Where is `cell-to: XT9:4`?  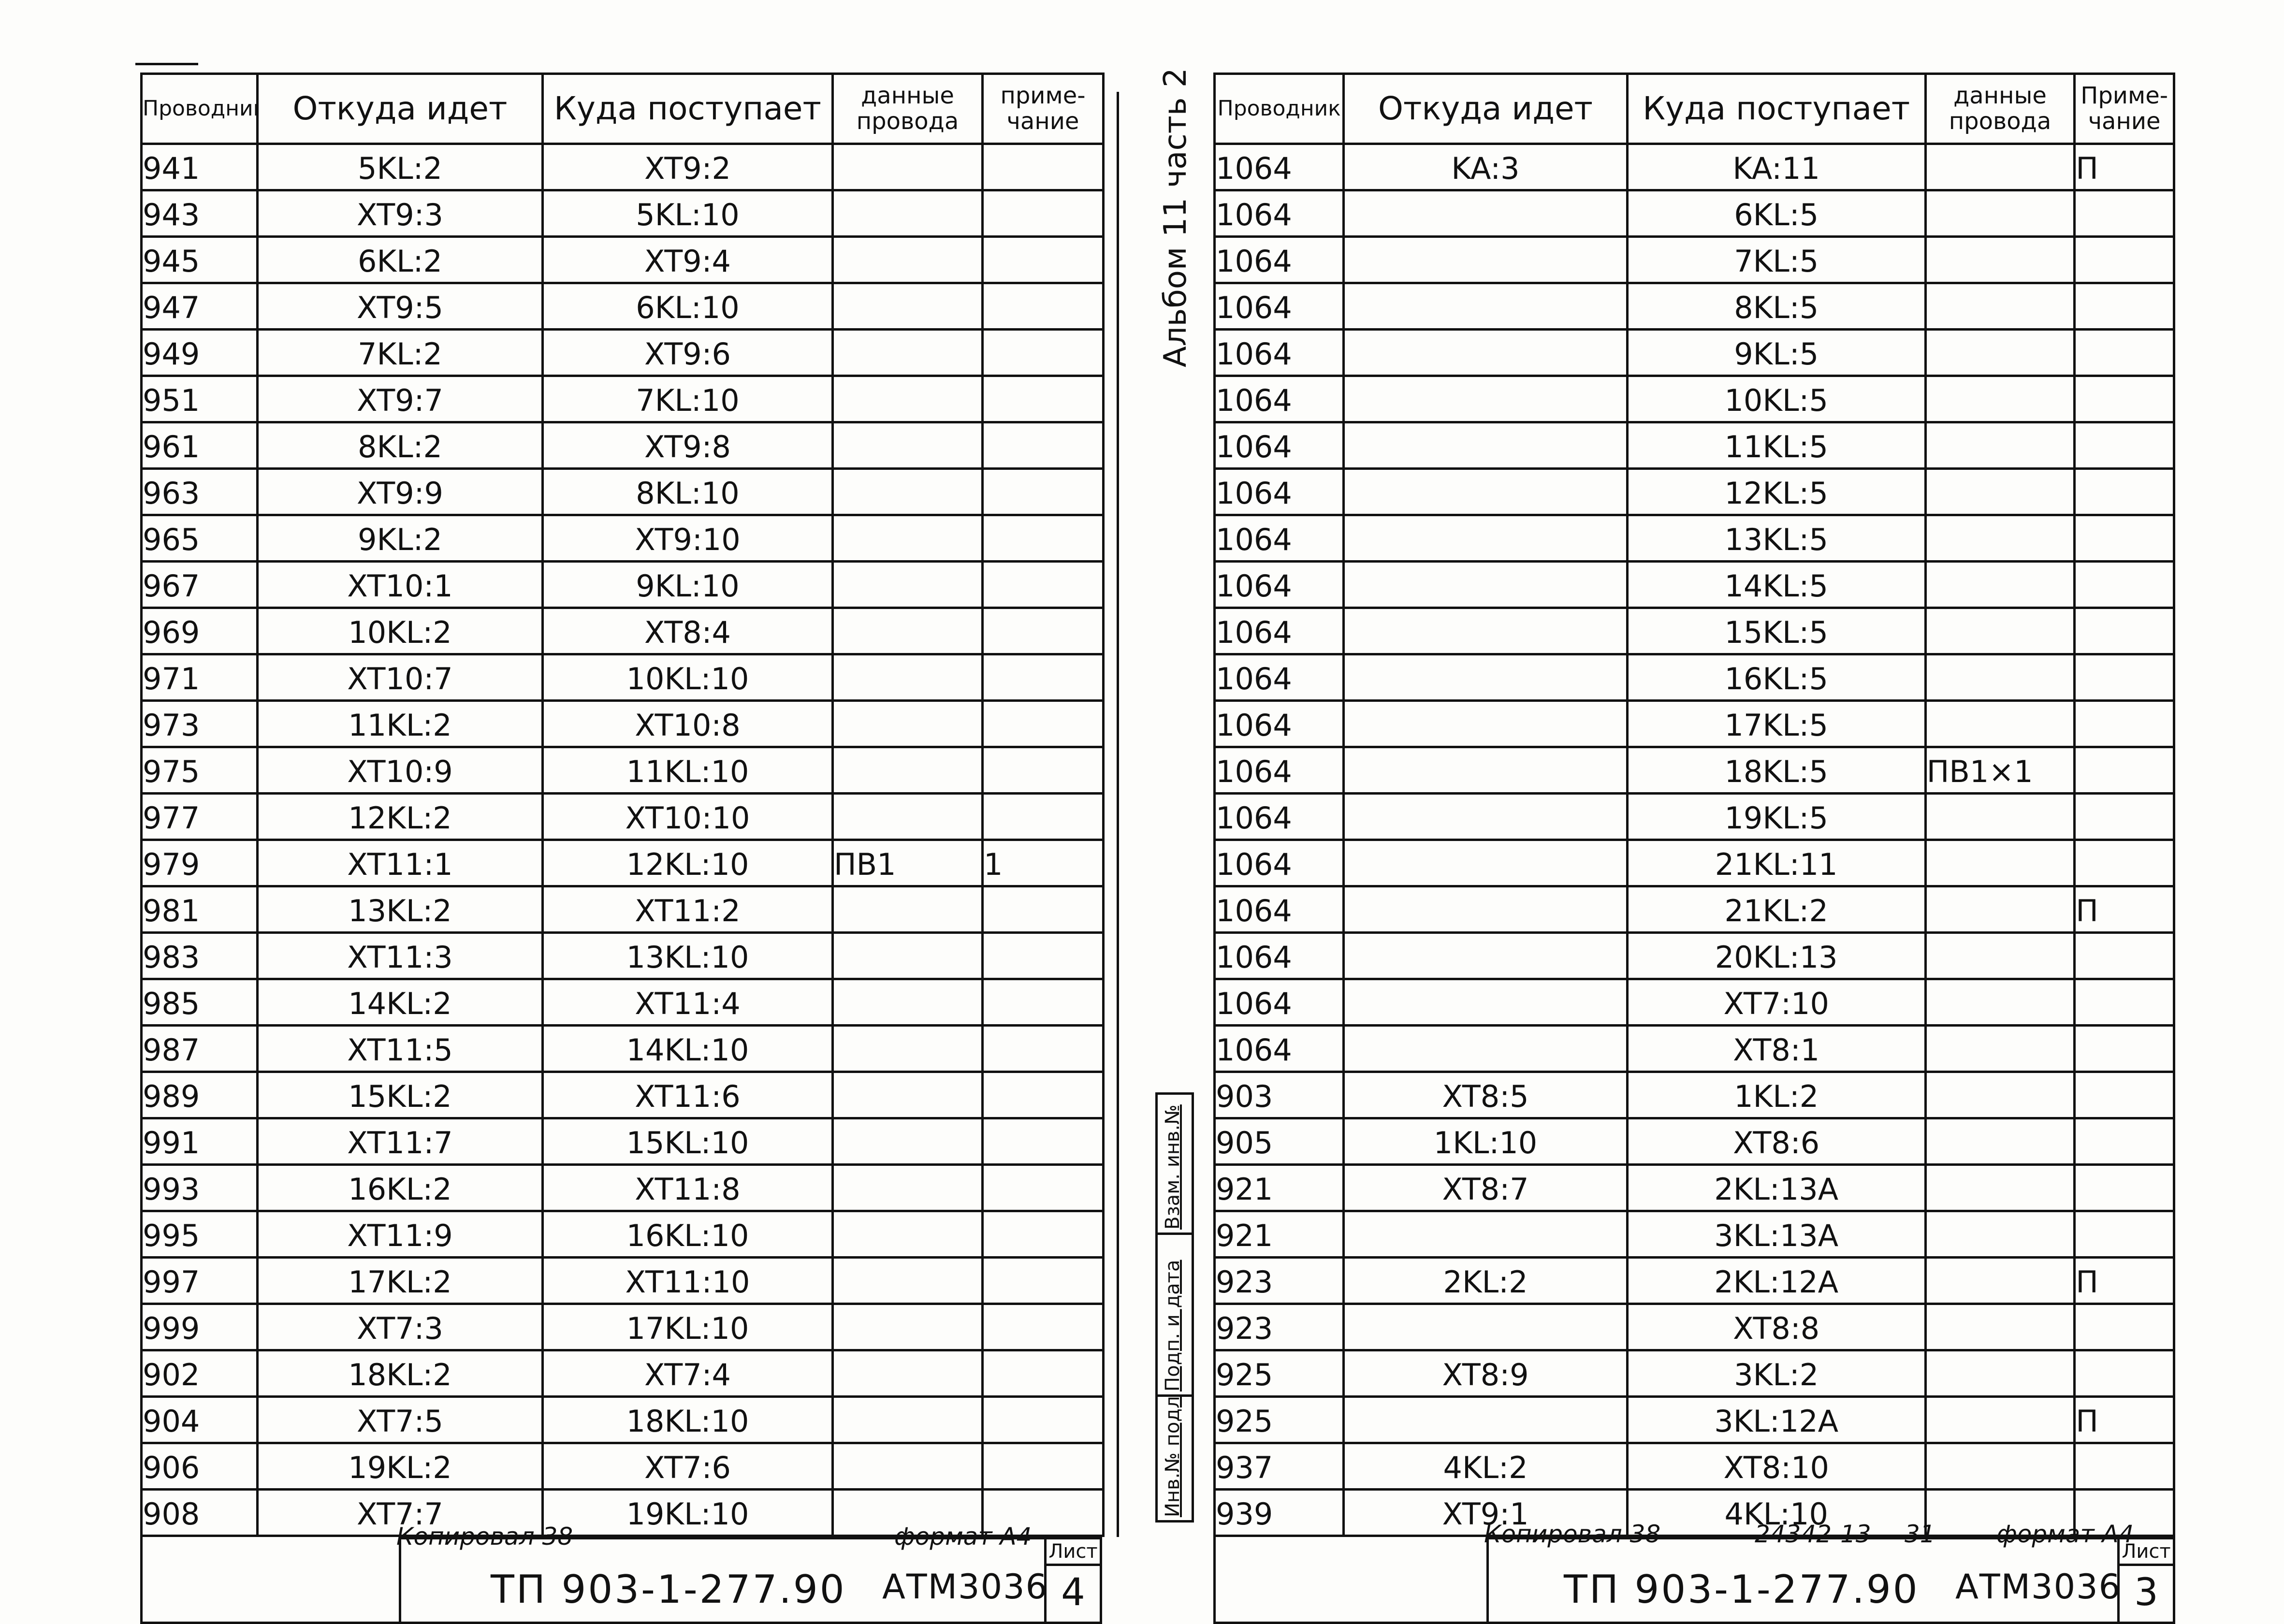
cell-to: XT9:4 is located at coordinates (687, 260).